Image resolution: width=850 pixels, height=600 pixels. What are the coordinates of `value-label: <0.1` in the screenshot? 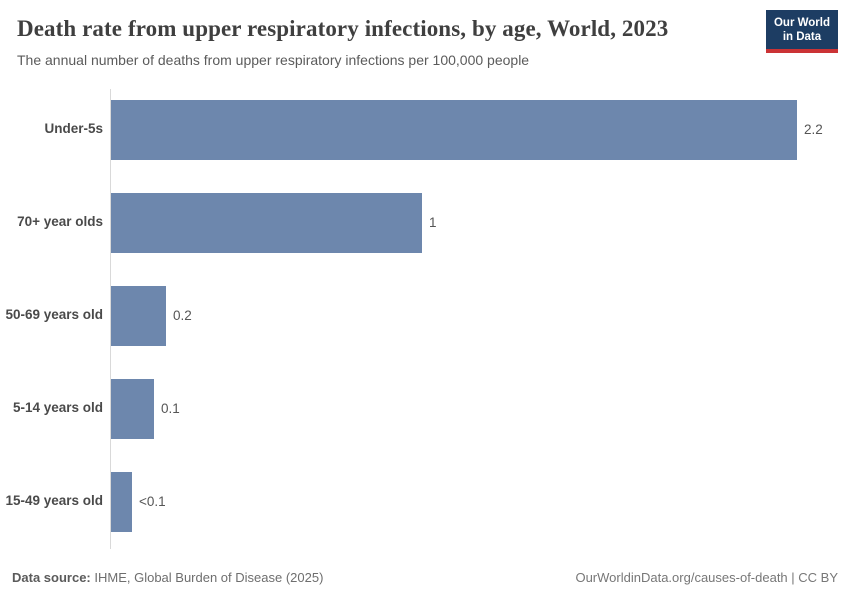 It's located at (152, 502).